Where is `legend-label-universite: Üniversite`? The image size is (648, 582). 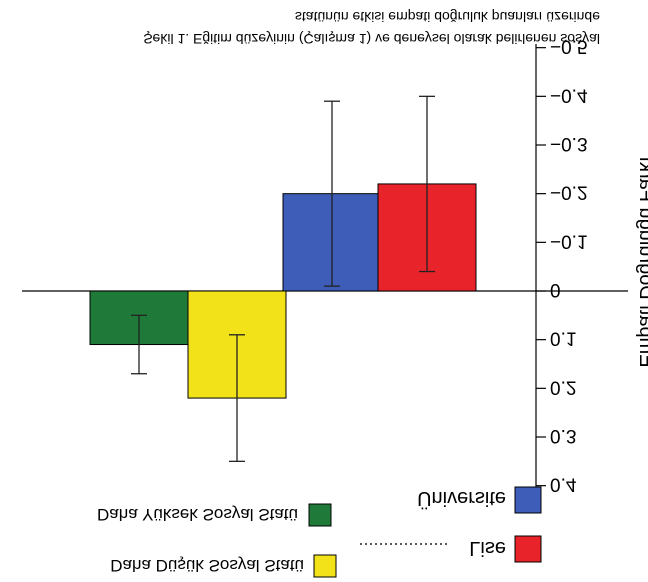
legend-label-universite: Üniversite is located at coordinates (461, 498).